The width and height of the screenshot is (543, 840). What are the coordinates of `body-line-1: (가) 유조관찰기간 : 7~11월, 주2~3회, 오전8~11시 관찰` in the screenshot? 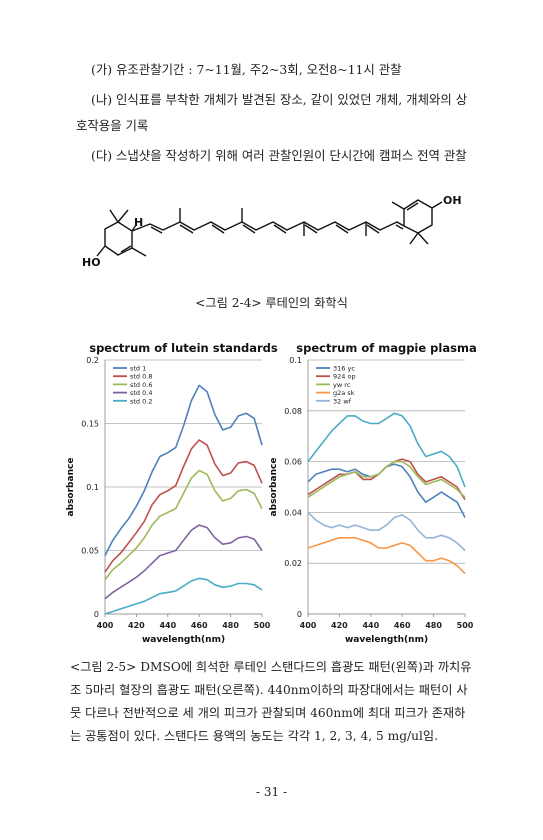 It's located at (246, 69).